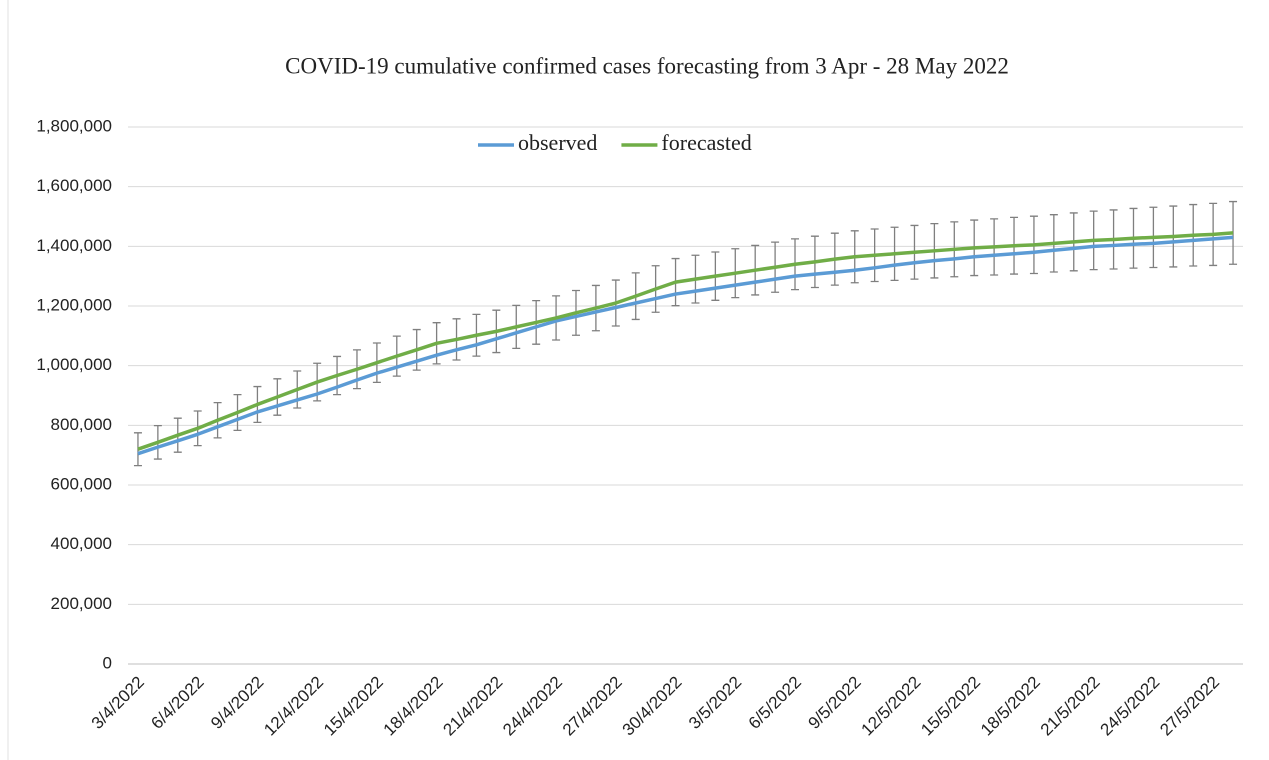 Image resolution: width=1269 pixels, height=760 pixels. Describe the element at coordinates (74, 125) in the screenshot. I see `y-tick-label: 1,800,000` at that location.